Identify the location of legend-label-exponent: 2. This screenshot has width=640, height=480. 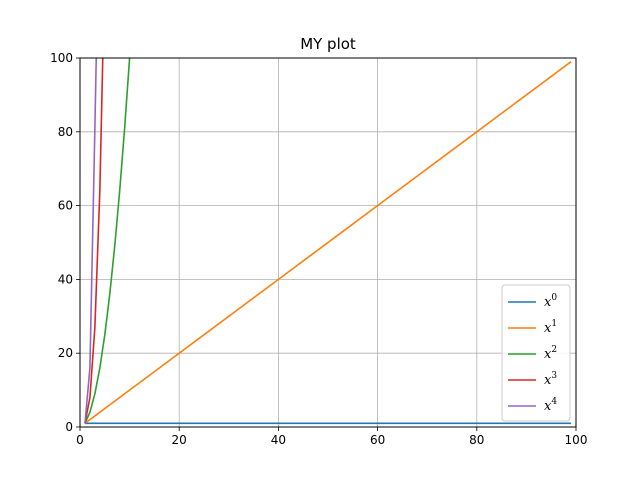
(554, 350).